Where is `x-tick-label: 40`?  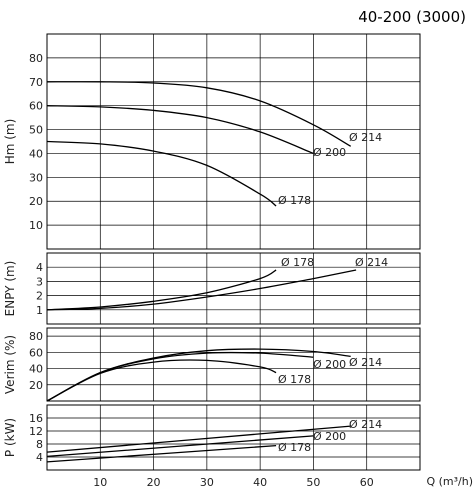 x-tick-label: 40 is located at coordinates (260, 482).